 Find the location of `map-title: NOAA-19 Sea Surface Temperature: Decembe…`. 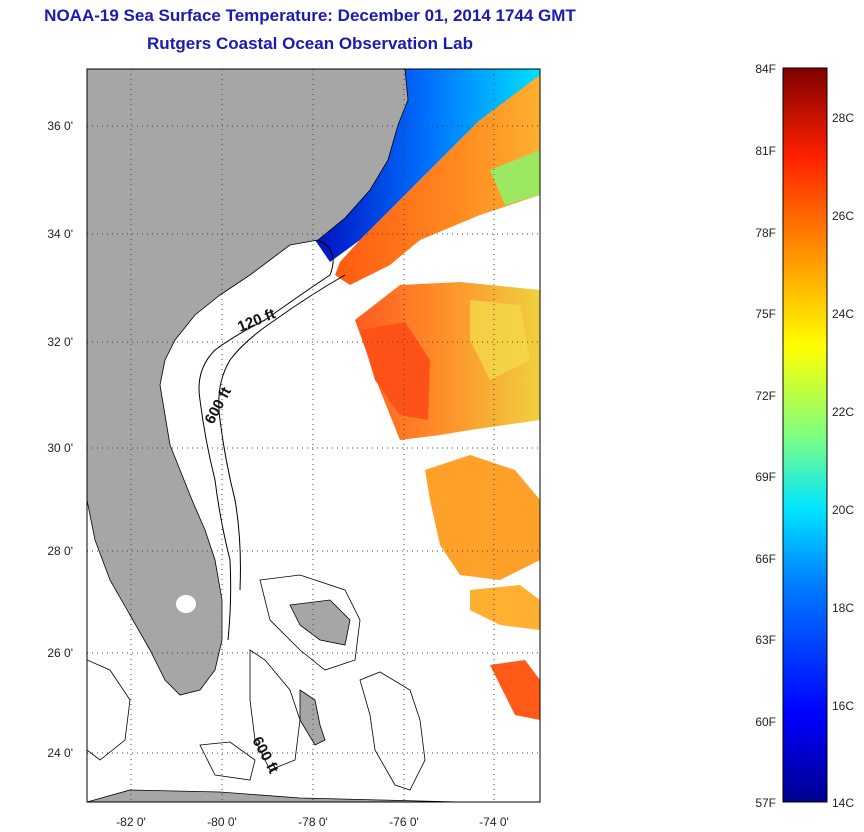

map-title: NOAA-19 Sea Surface Temperature: Decembe… is located at coordinates (310, 15).